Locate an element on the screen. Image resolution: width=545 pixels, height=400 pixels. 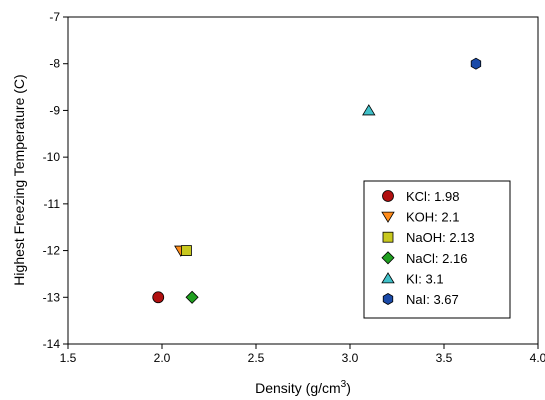
legend-label: NaOH: 2.13 is located at coordinates (440, 237).